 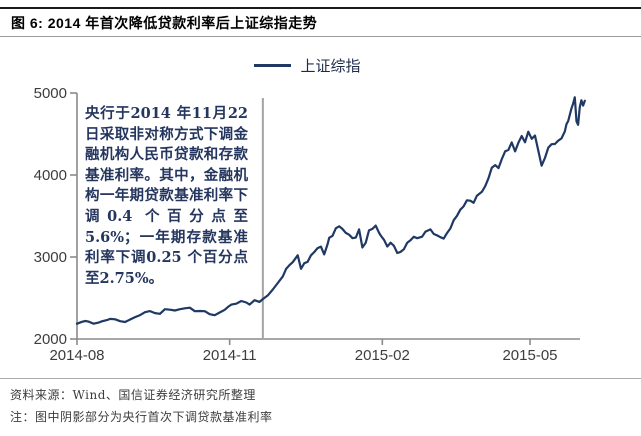 I want to click on y-tick-label: 2000, so click(x=50, y=339).